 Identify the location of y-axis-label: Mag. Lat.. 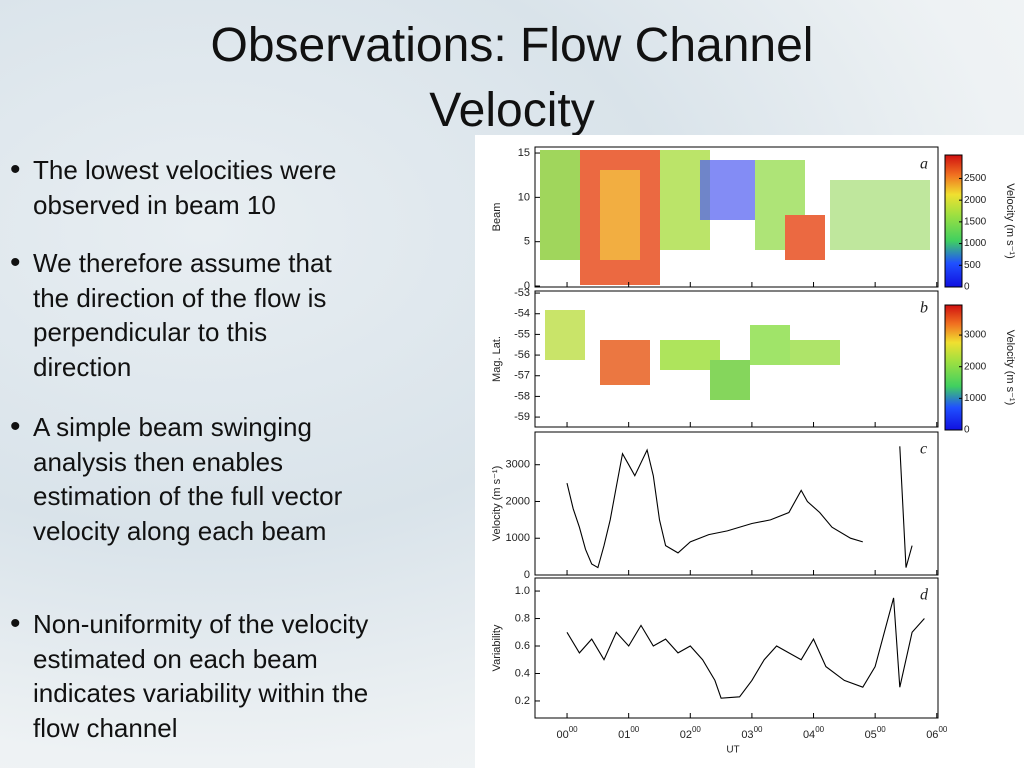
(497, 359).